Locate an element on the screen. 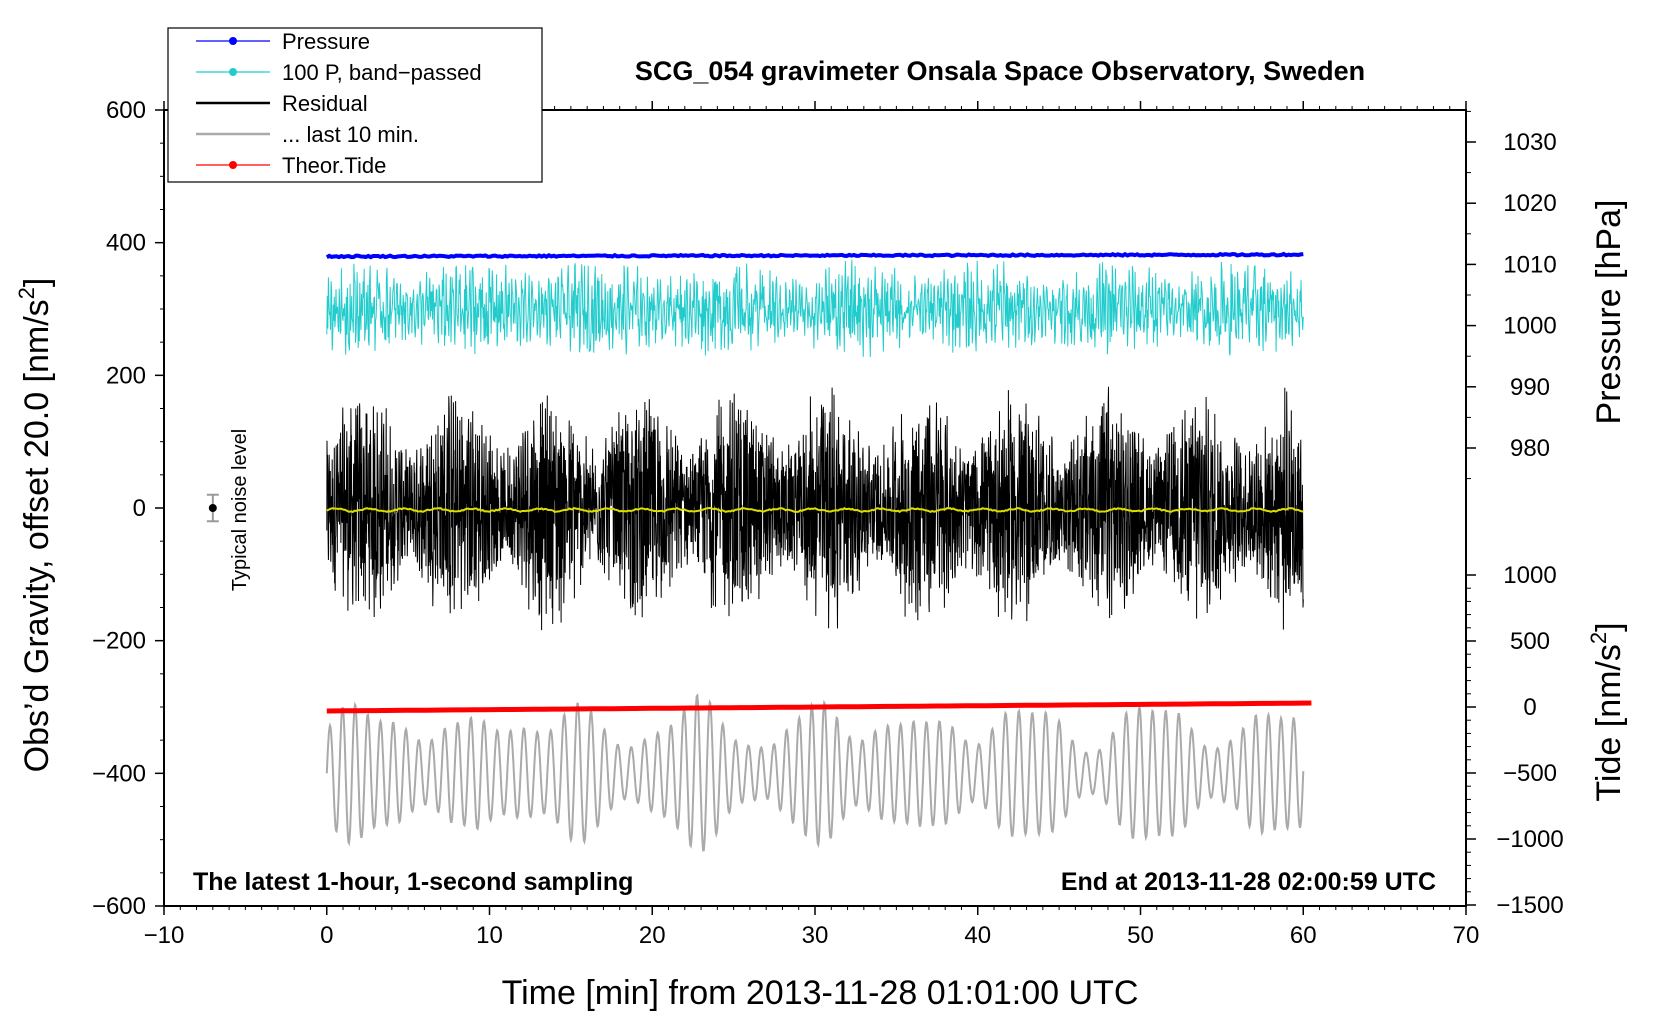  y-tick-label: 400 is located at coordinates (126, 243).